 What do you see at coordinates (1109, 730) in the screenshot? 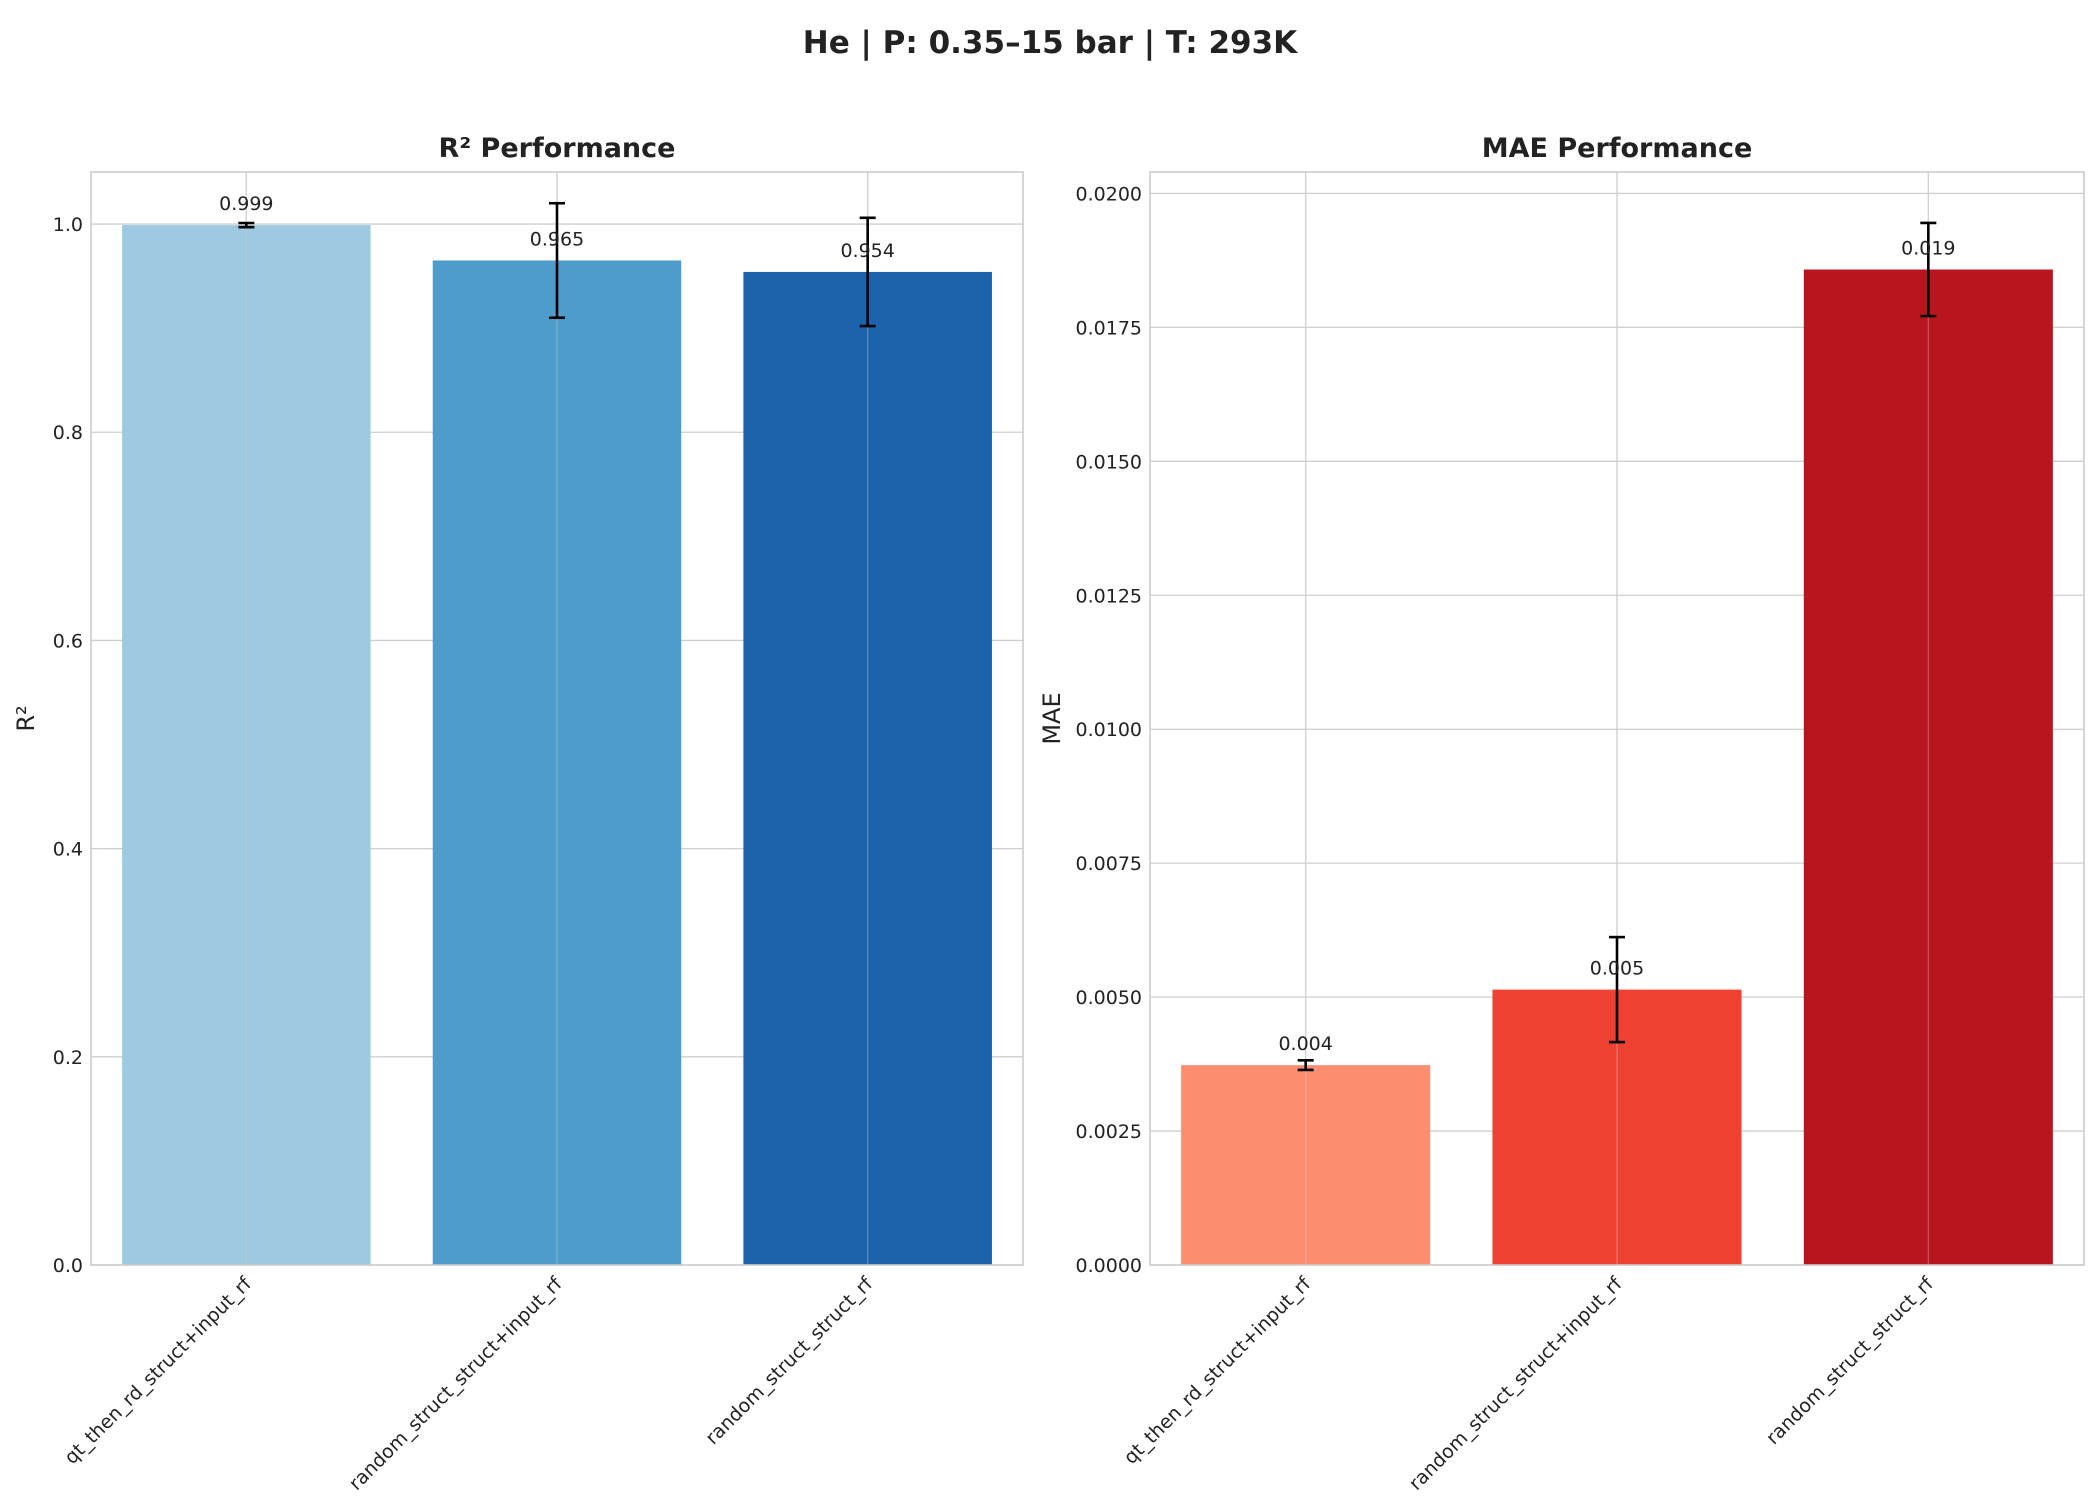
I see `mae-ytick-label: 0.0100` at bounding box center [1109, 730].